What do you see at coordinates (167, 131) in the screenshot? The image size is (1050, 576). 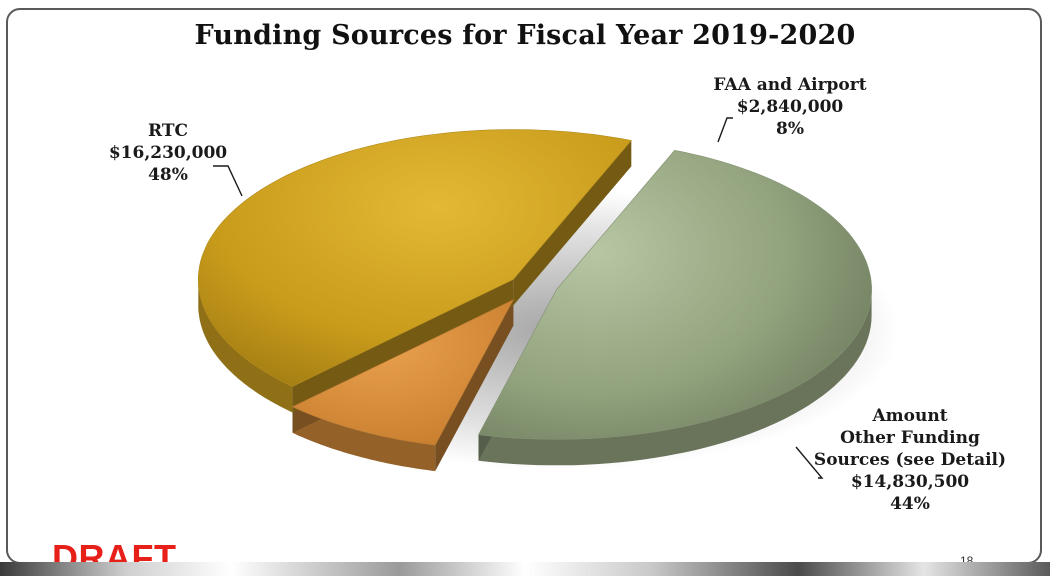 I see `slice-label-rtc-name: RTC` at bounding box center [167, 131].